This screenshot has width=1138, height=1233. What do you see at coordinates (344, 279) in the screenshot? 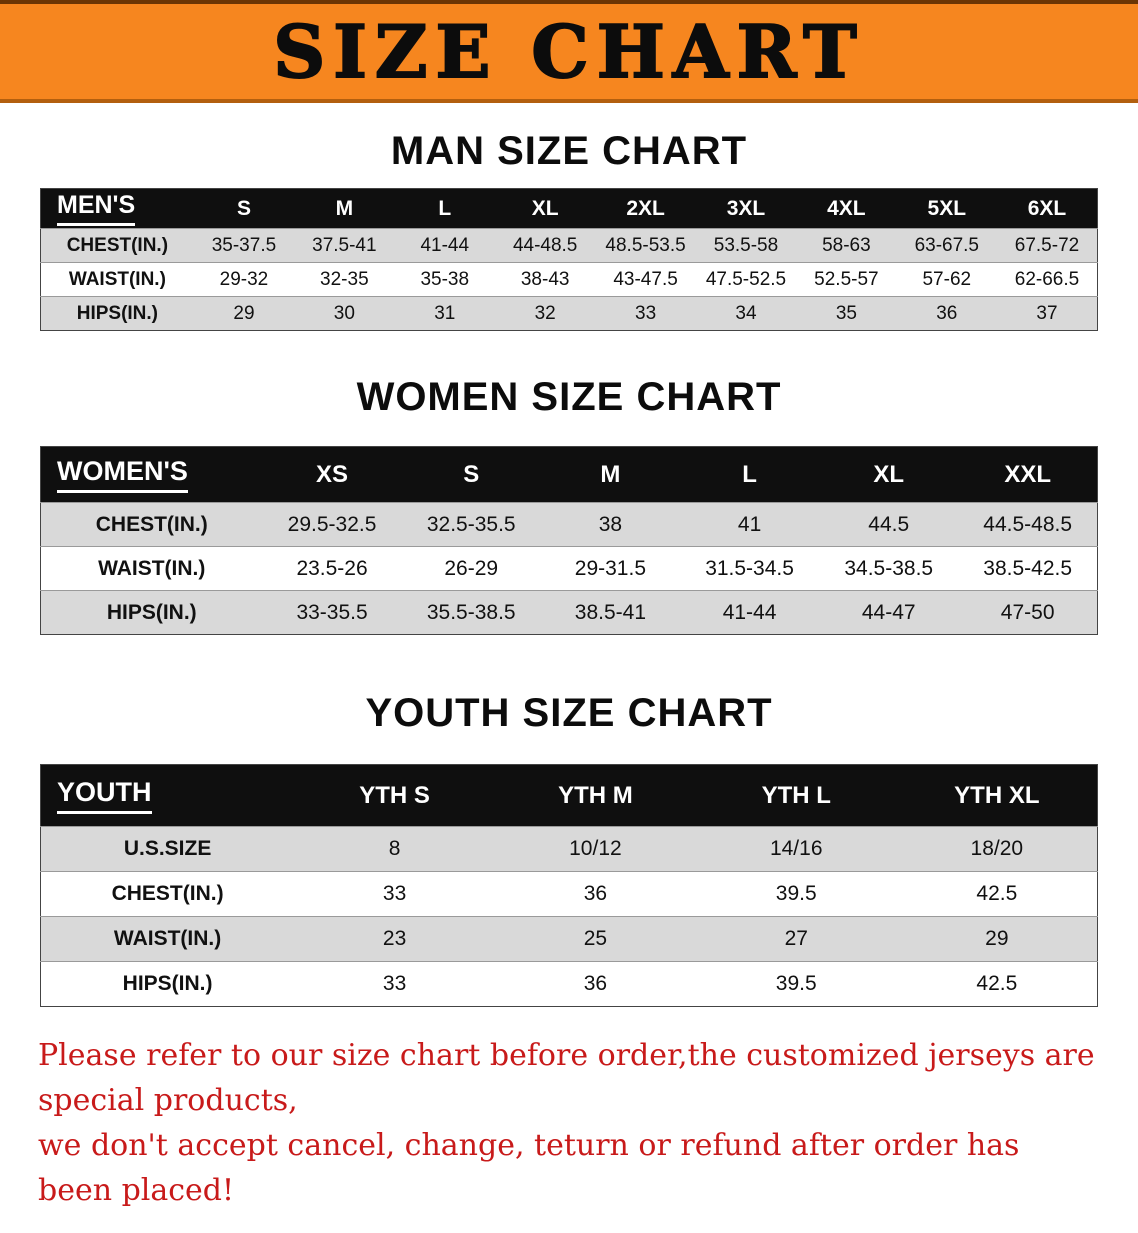
I see `size-value: 32-35` at bounding box center [344, 279].